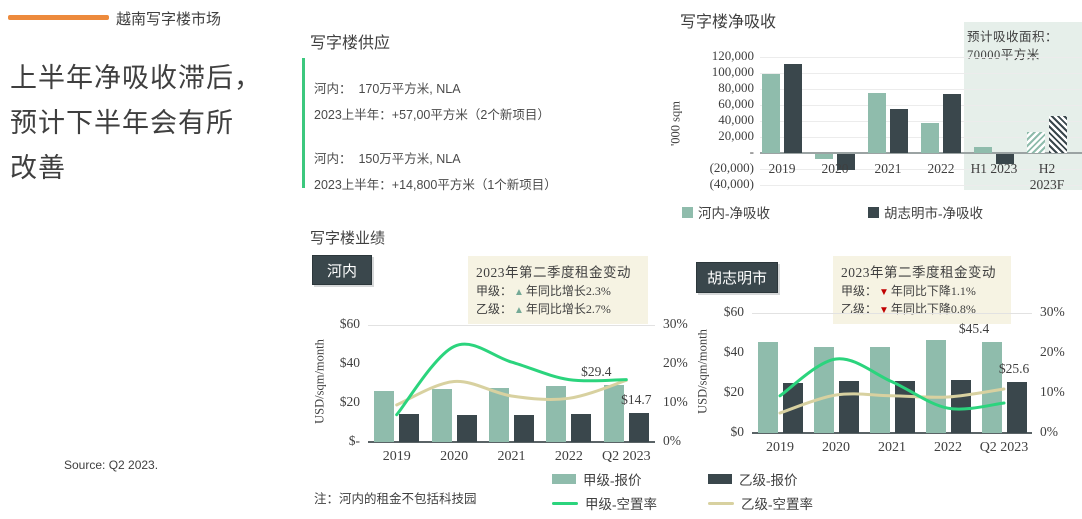 The height and width of the screenshot is (519, 1082). Describe the element at coordinates (303, 123) in the screenshot. I see `supply-accent-bar` at that location.